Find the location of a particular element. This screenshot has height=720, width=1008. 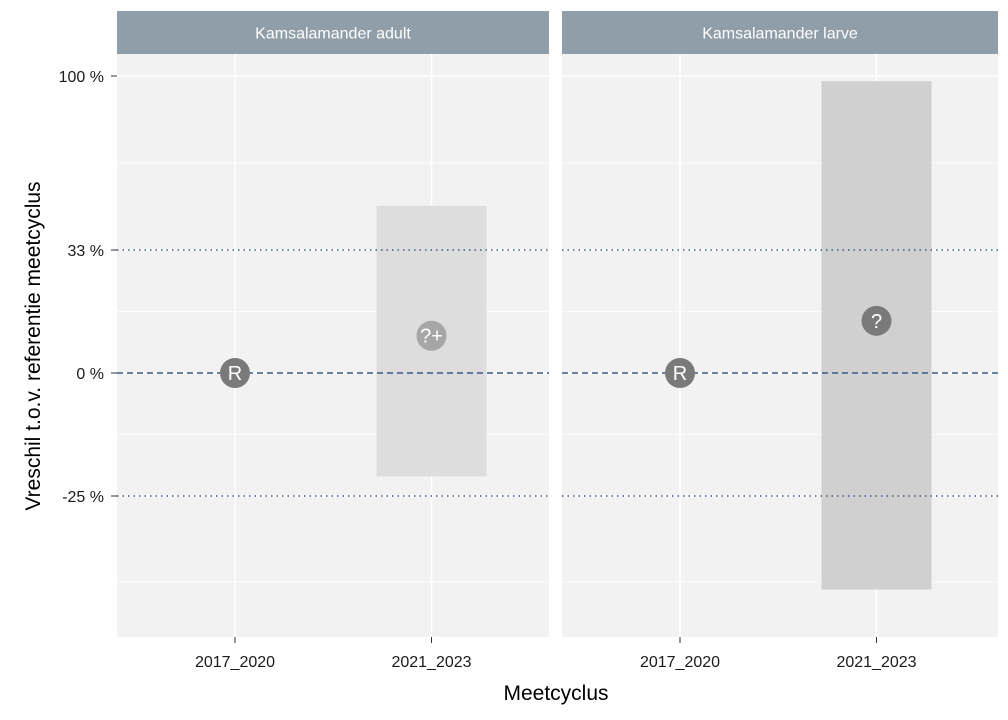

panel-title: Kamsalamander larve is located at coordinates (780, 34).